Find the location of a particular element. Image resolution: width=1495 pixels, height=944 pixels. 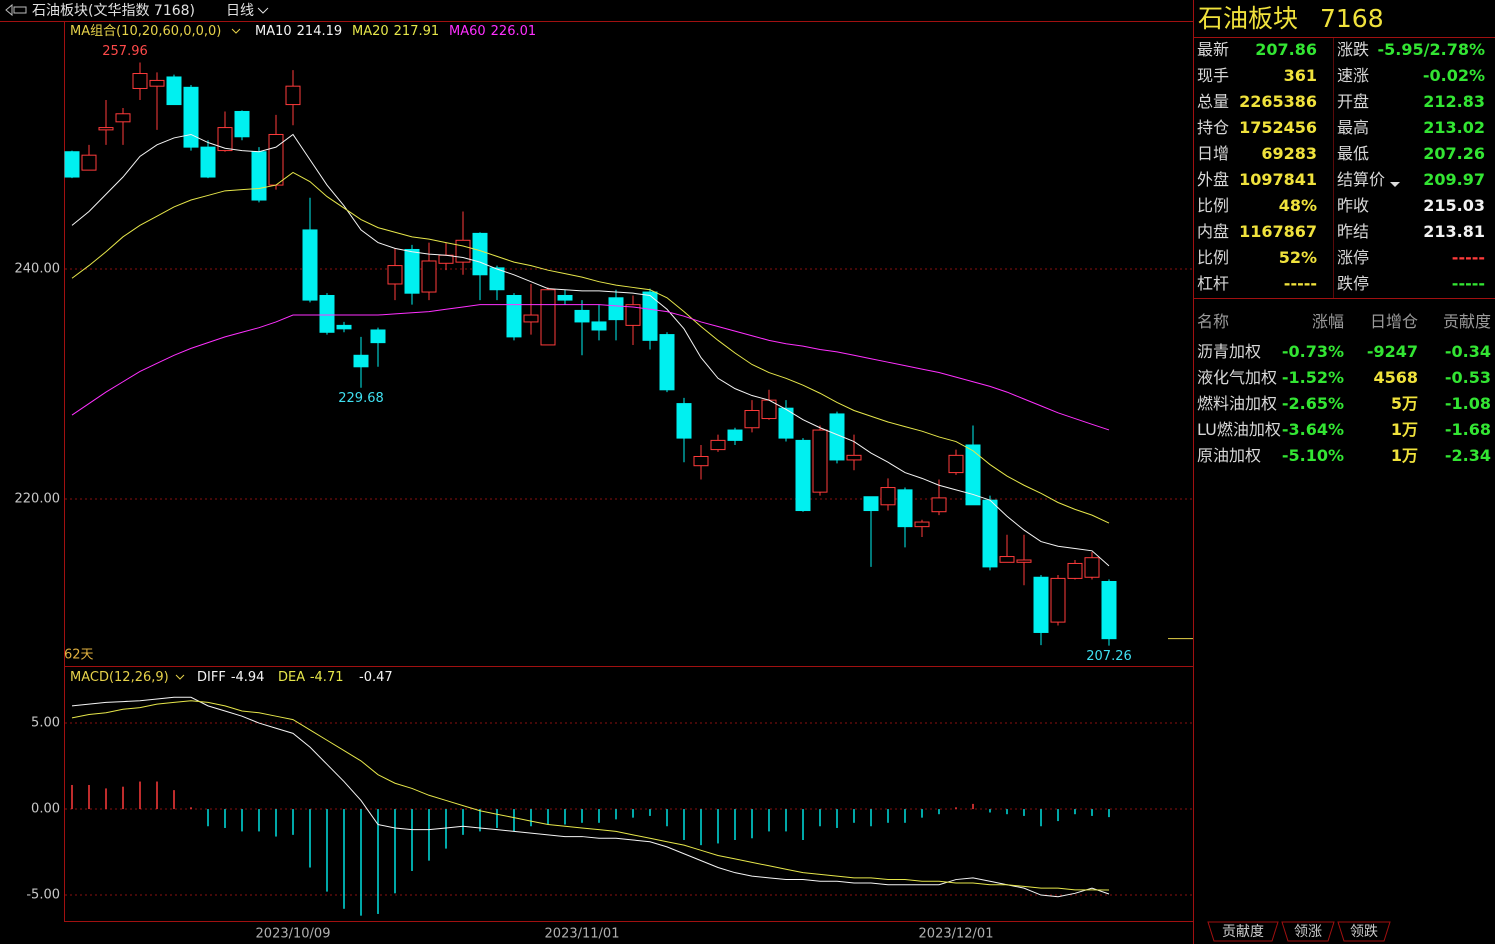

legend-entry: DEA -4.71 is located at coordinates (310, 677).